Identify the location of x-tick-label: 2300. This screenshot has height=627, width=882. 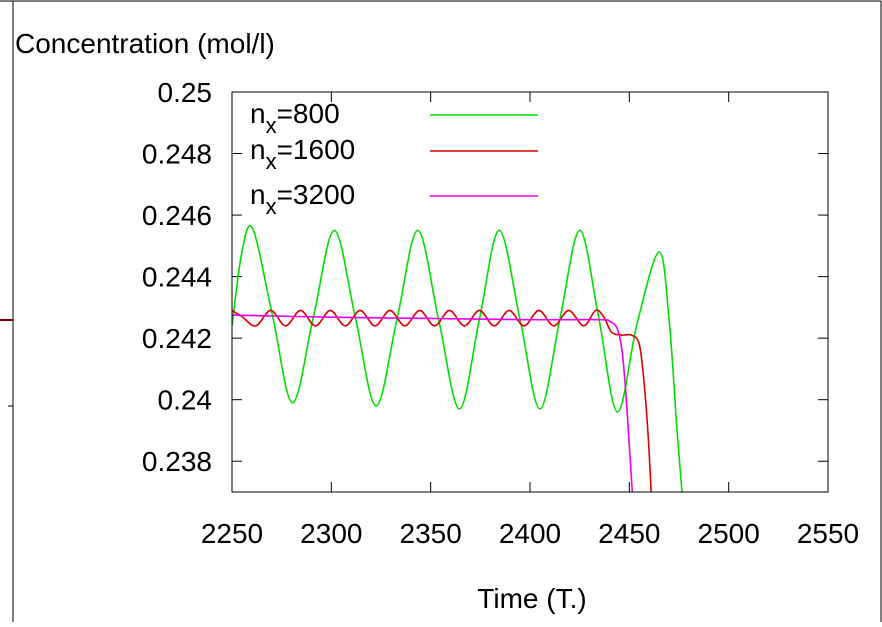
(331, 533).